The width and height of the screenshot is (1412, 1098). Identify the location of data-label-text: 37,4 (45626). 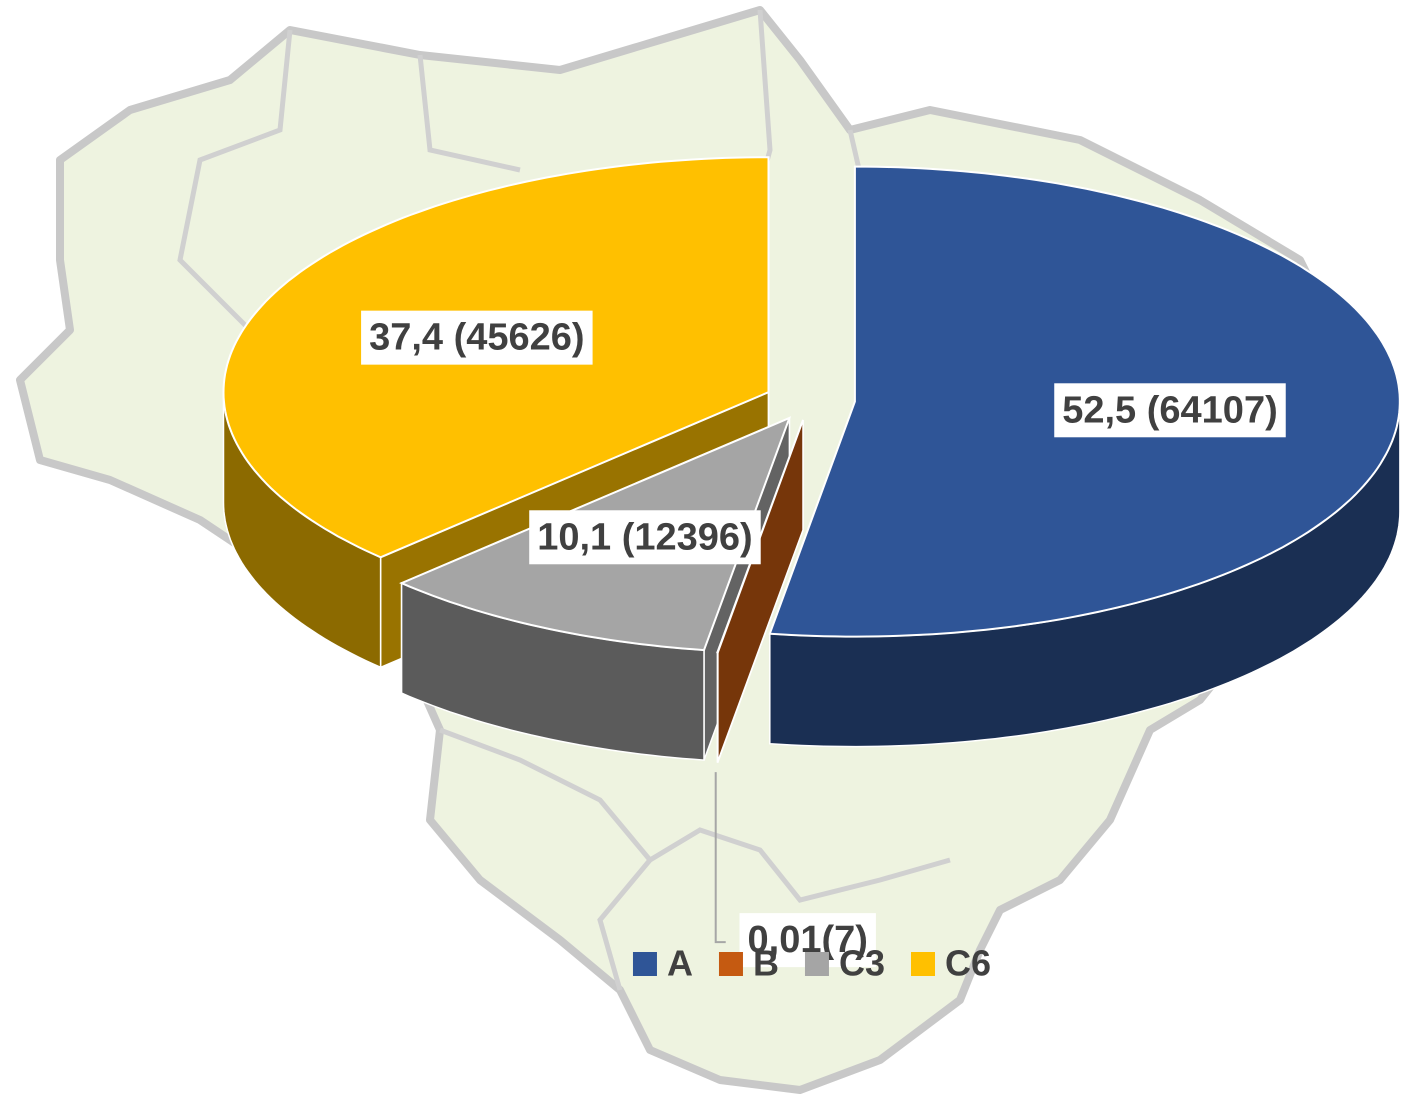
(477, 338).